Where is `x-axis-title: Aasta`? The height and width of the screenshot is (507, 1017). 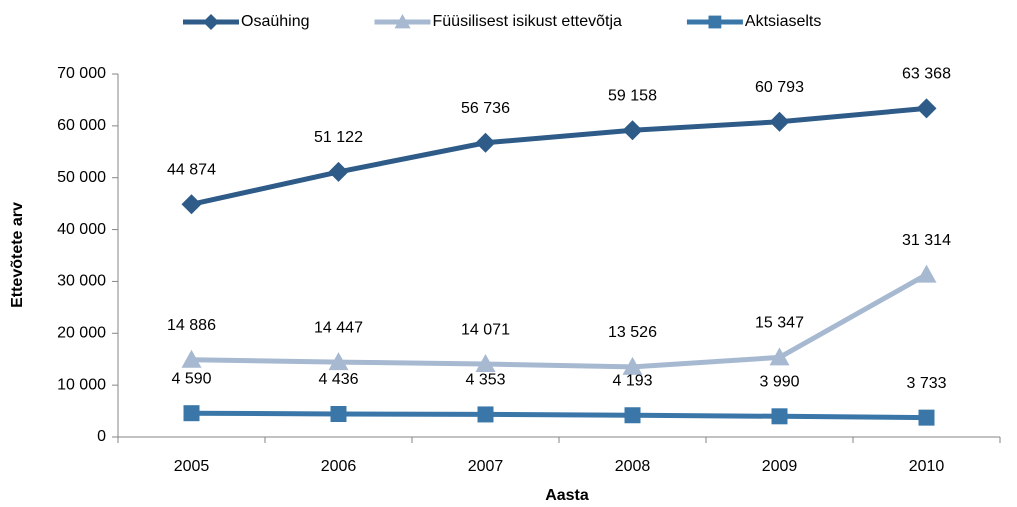 x-axis-title: Aasta is located at coordinates (567, 495).